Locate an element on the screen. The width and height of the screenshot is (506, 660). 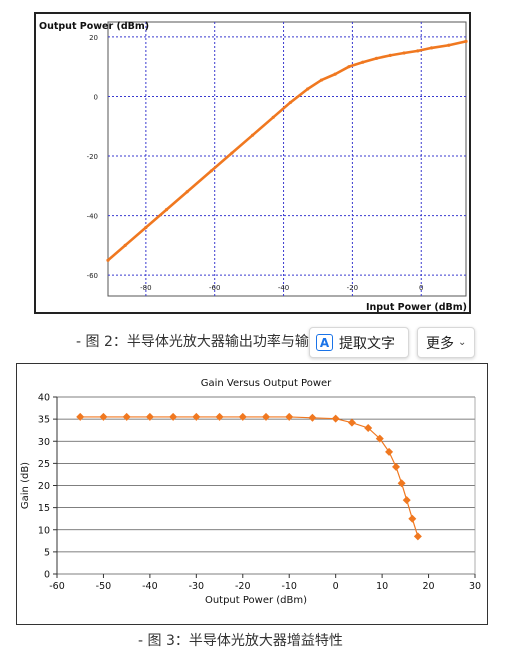
y-tick-label: 30 is located at coordinates (44, 442).